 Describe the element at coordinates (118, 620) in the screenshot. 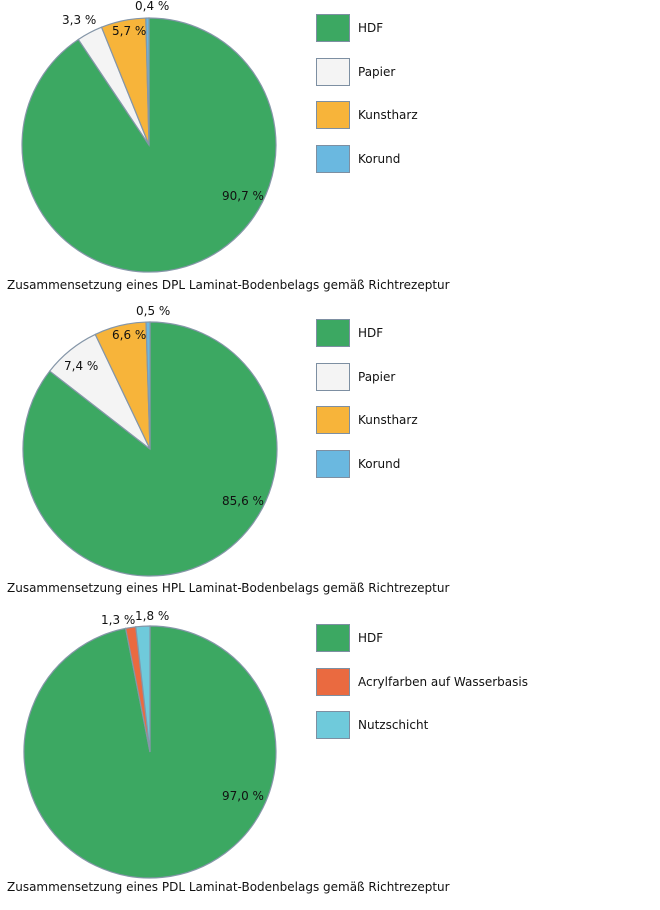

I see `slice-label: 1,3 %` at that location.